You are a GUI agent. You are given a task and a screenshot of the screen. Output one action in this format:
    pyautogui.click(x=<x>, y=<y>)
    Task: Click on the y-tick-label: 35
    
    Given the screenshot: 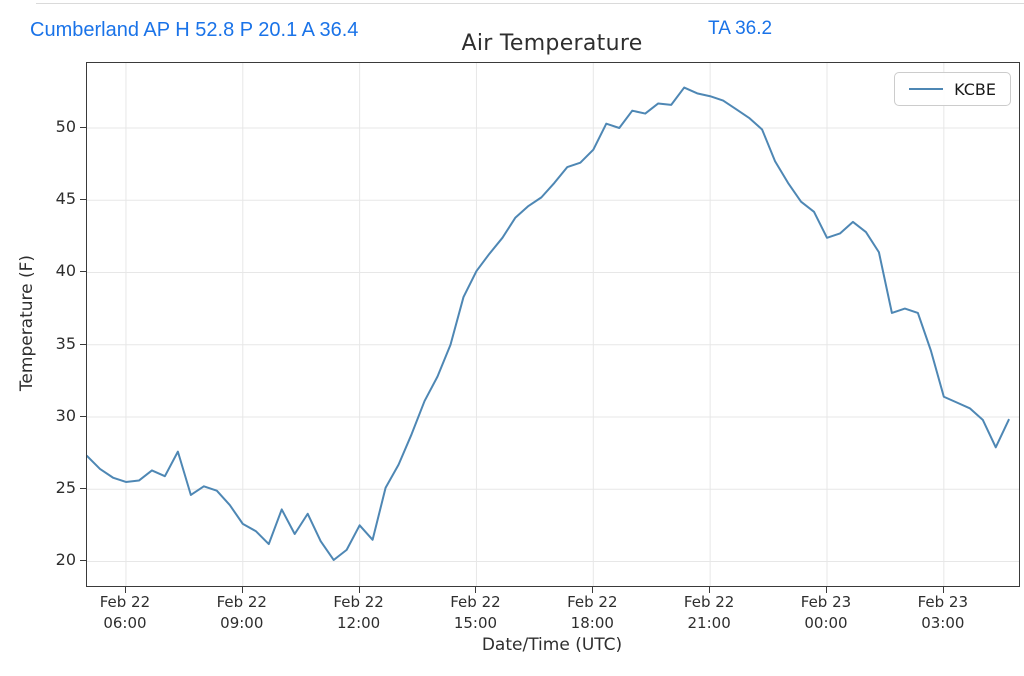 What is the action you would take?
    pyautogui.click(x=65, y=343)
    